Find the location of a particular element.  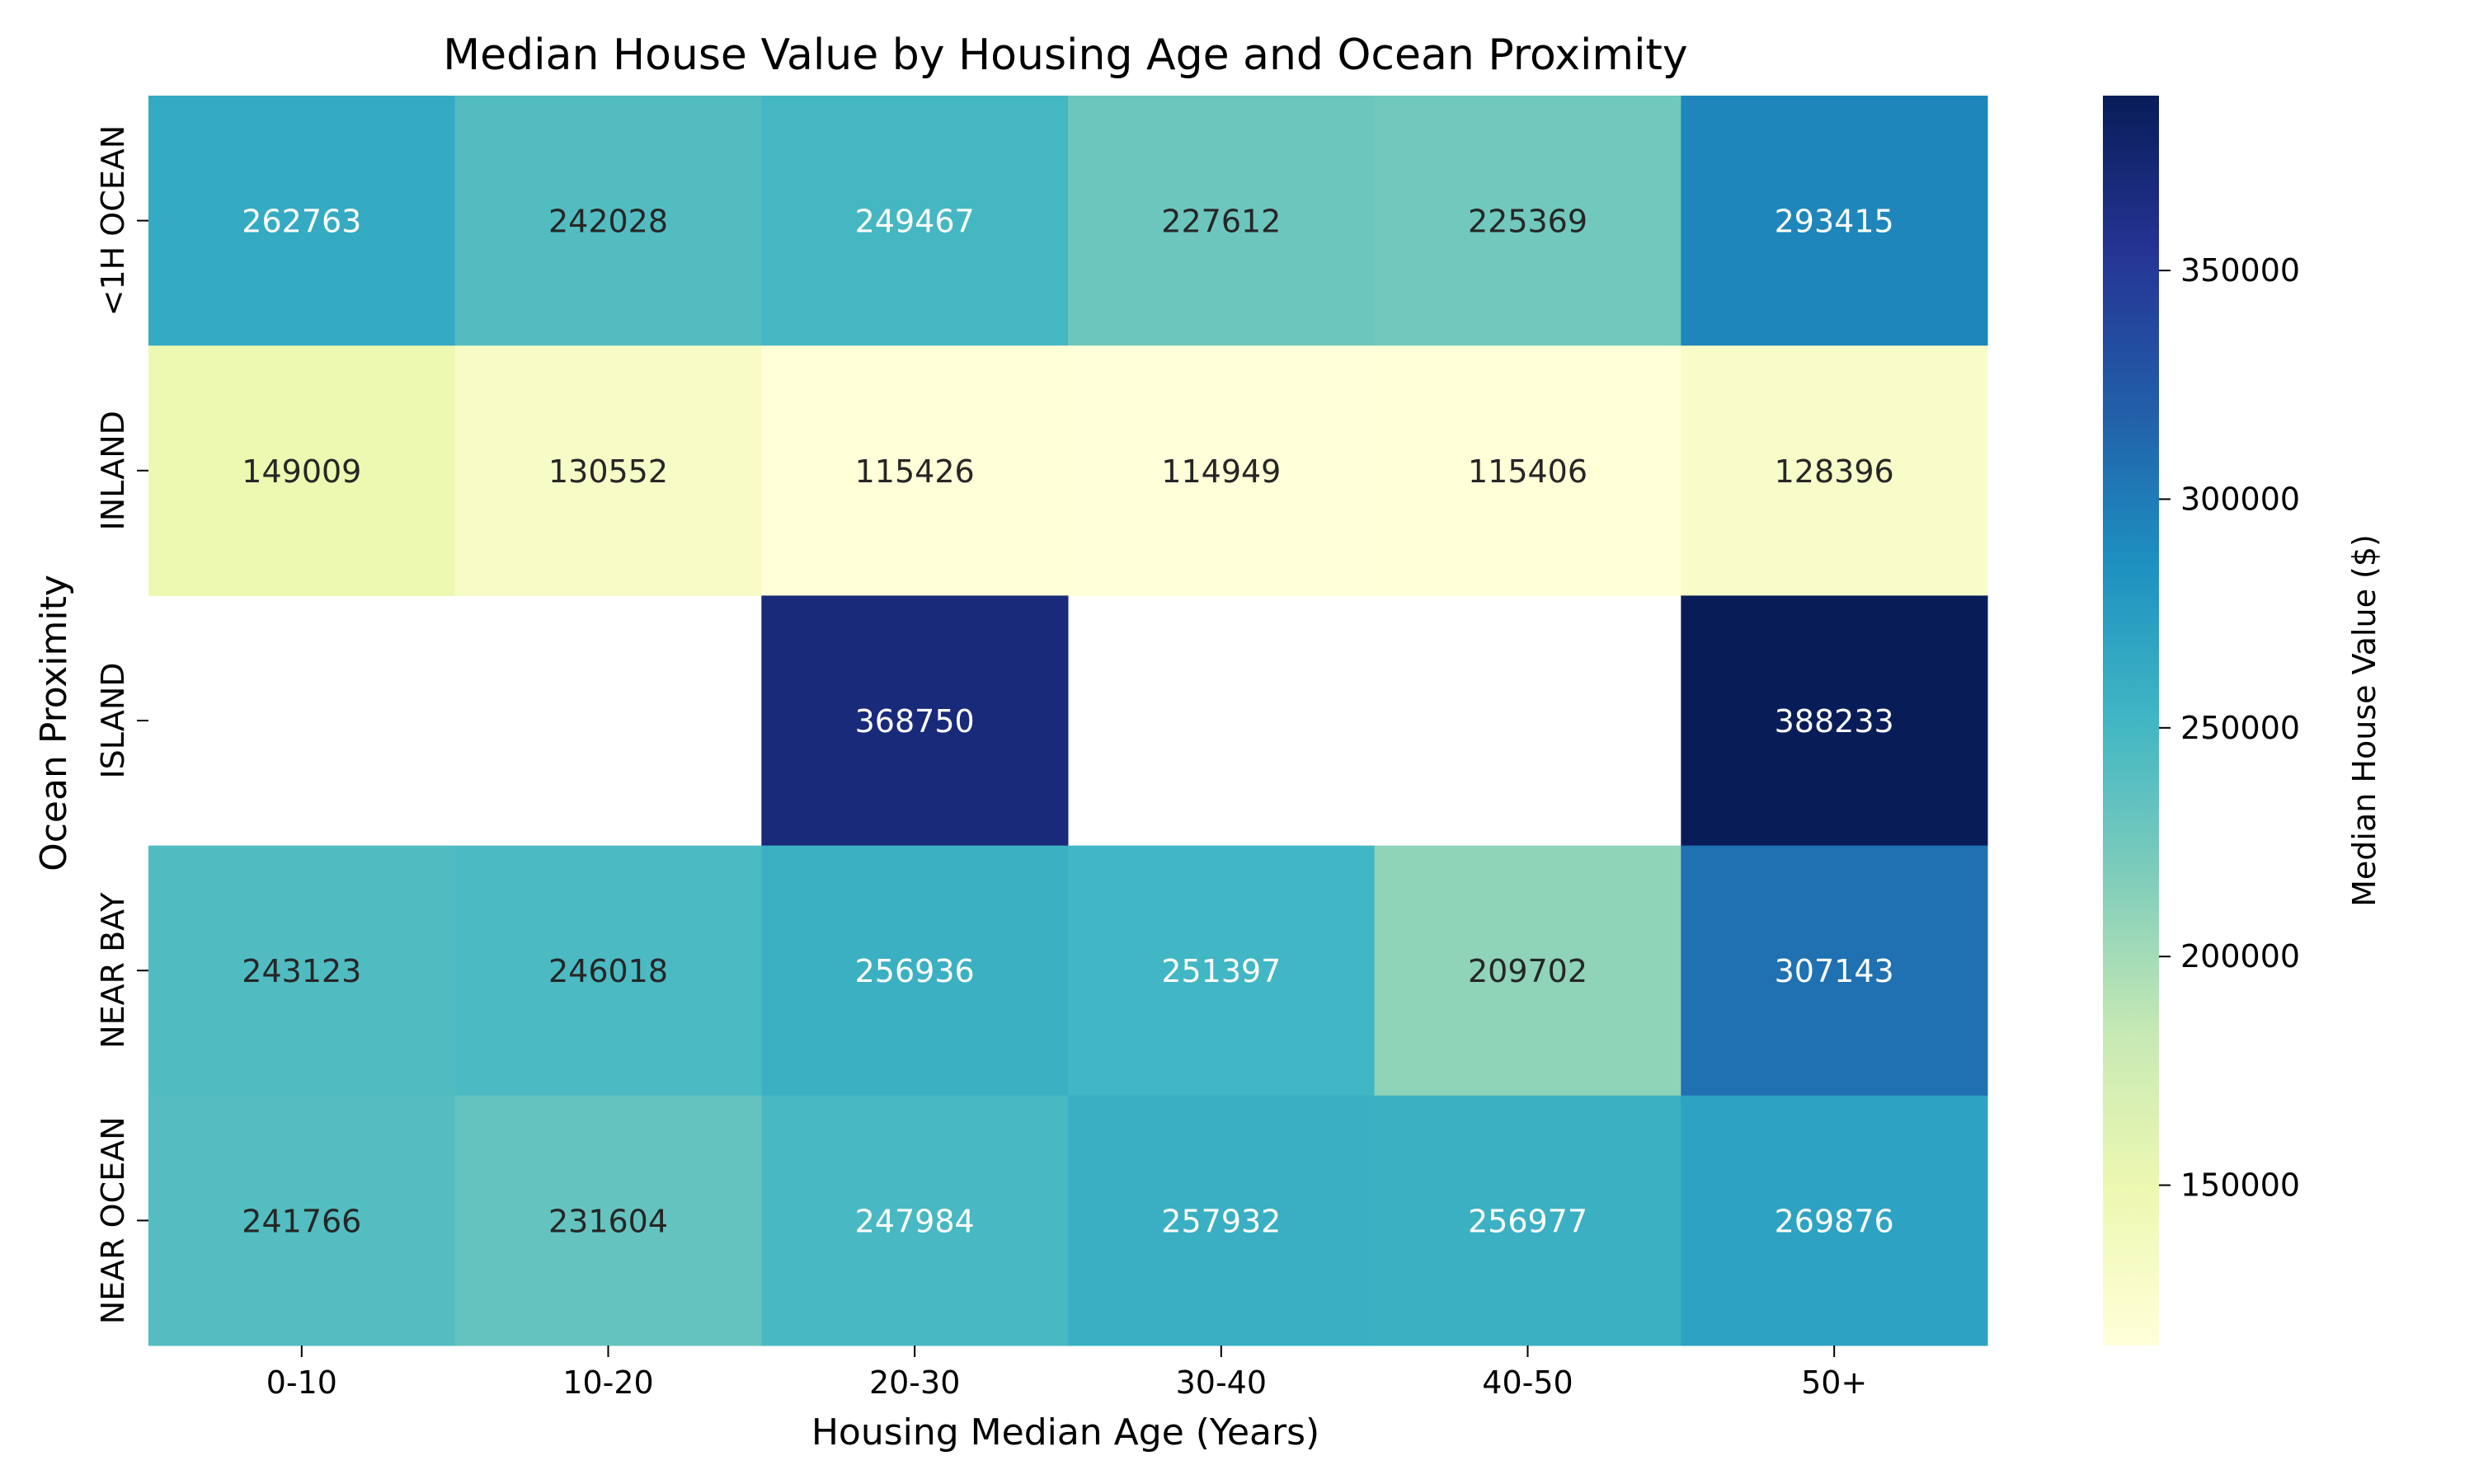

cell-value-label: 307143 is located at coordinates (1834, 971).